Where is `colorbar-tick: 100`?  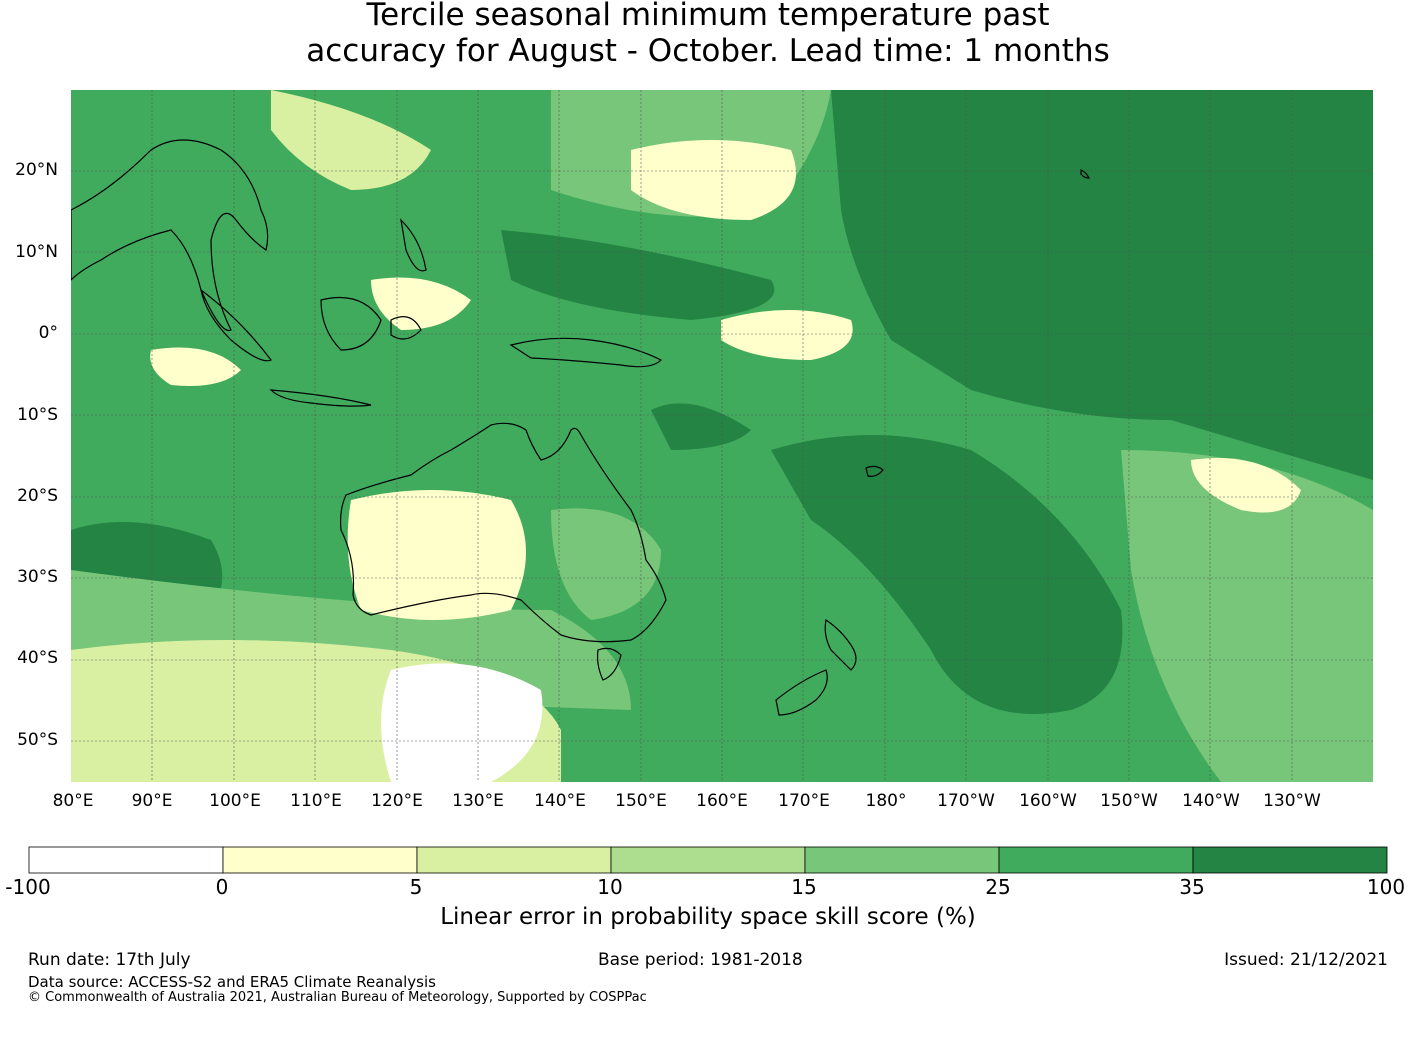
colorbar-tick: 100 is located at coordinates (1386, 887).